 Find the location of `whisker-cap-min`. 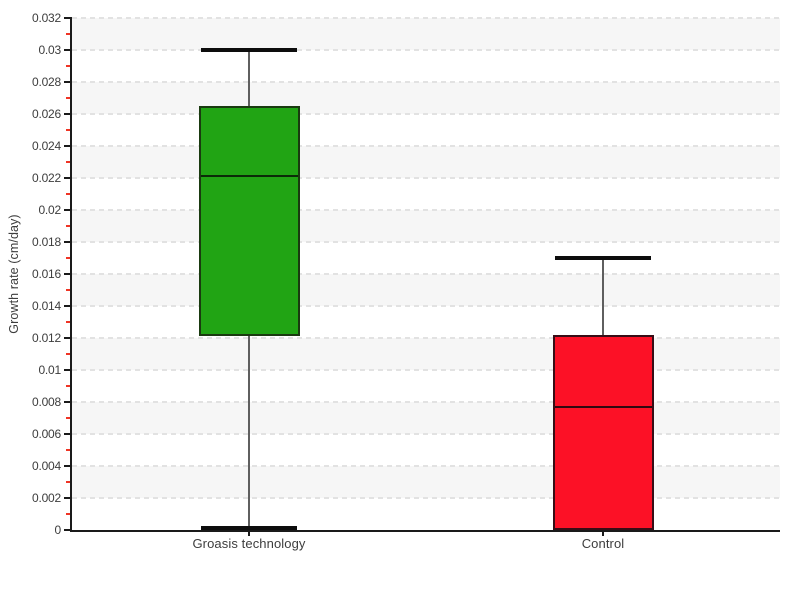

whisker-cap-min is located at coordinates (249, 528).